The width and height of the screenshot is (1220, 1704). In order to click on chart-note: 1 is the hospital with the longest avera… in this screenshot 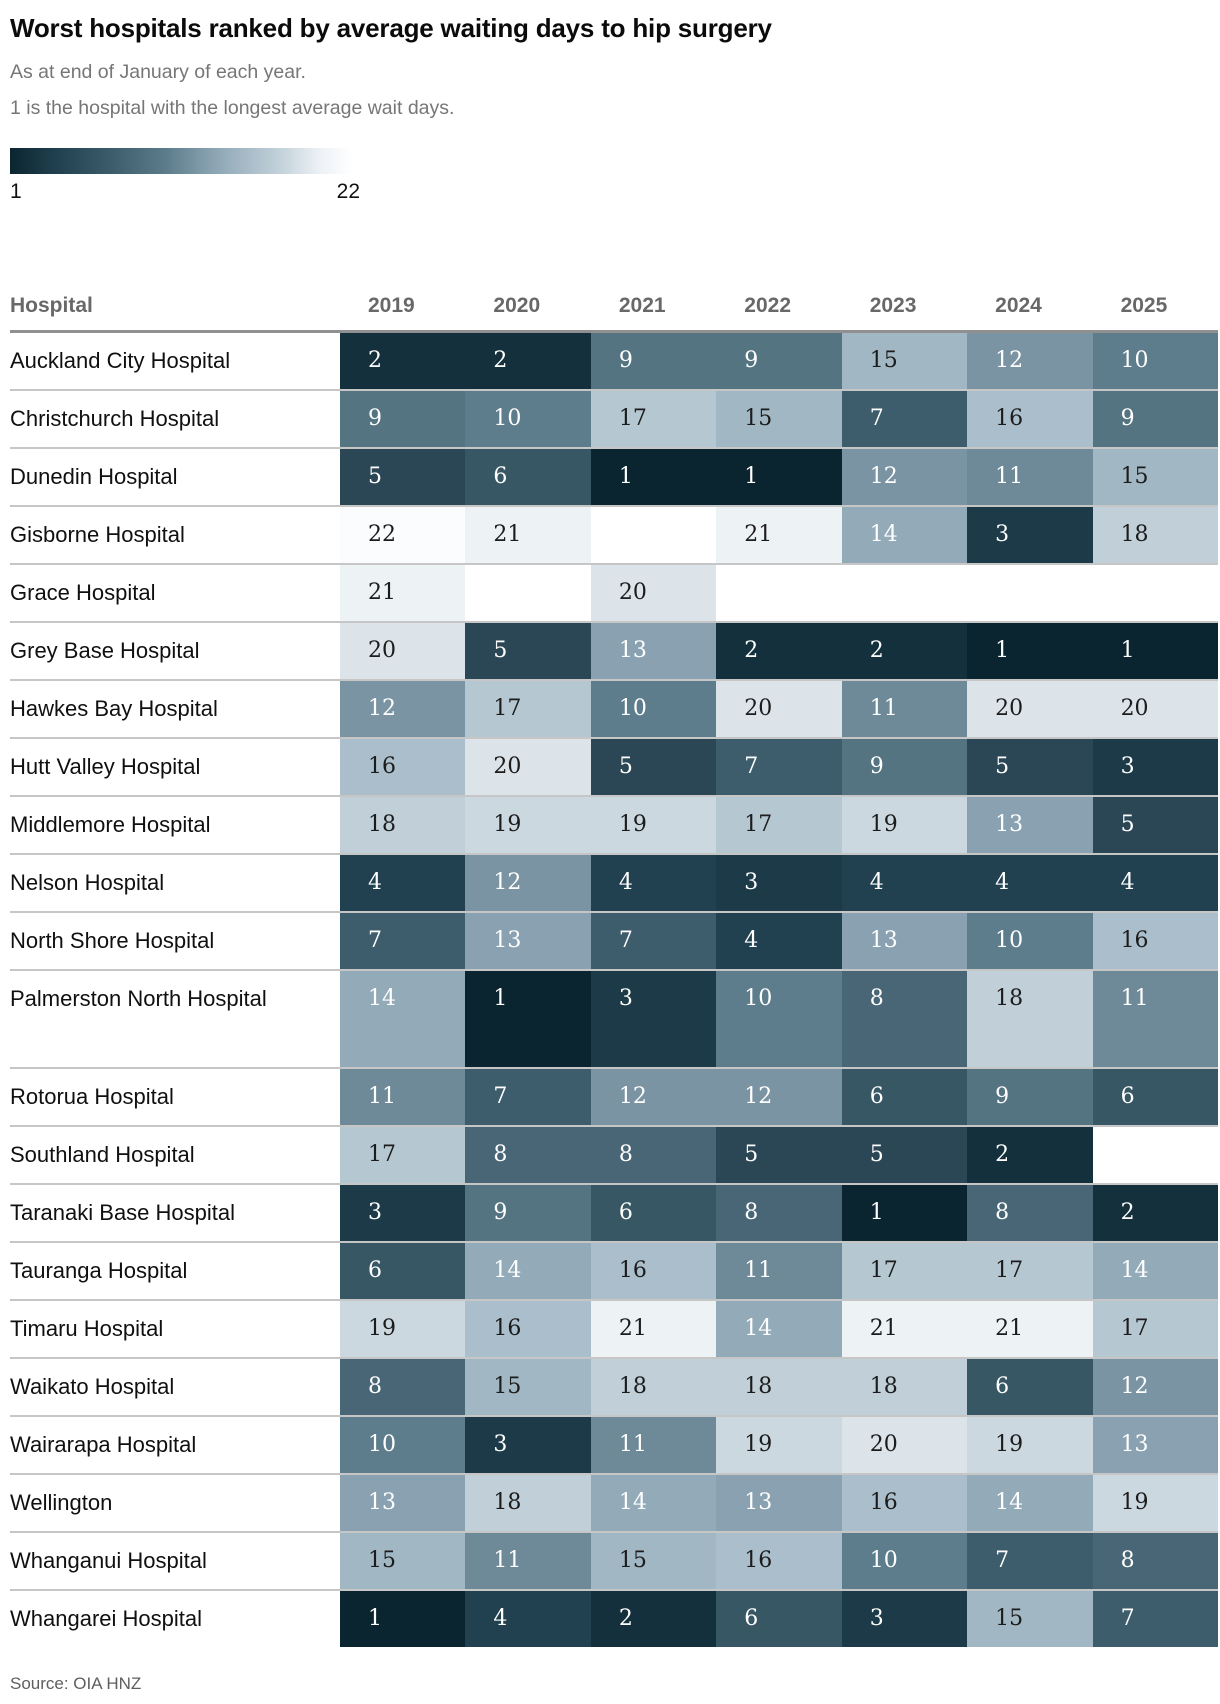, I will do `click(232, 108)`.